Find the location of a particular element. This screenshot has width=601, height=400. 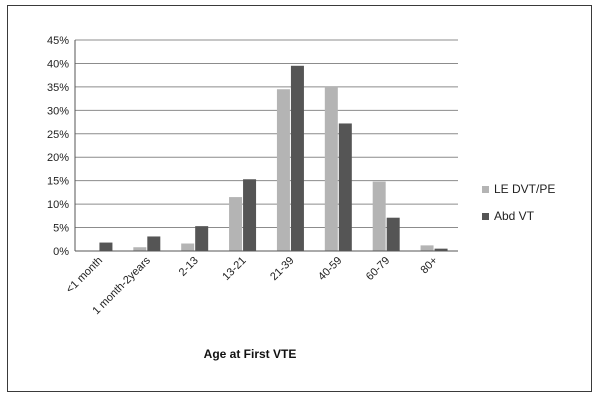

y-tick-label: 20% is located at coordinates (58, 158).